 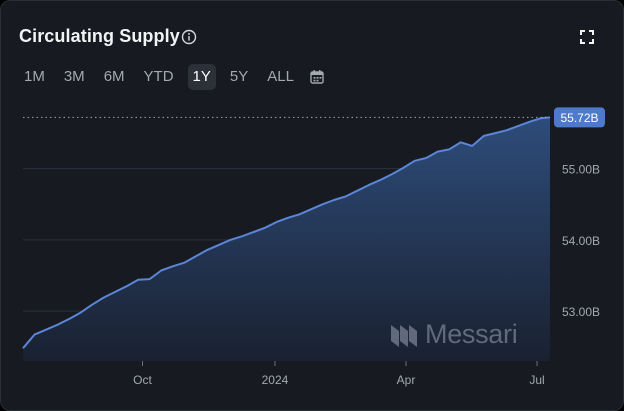 What do you see at coordinates (406, 380) in the screenshot?
I see `x-tick-label: Apr` at bounding box center [406, 380].